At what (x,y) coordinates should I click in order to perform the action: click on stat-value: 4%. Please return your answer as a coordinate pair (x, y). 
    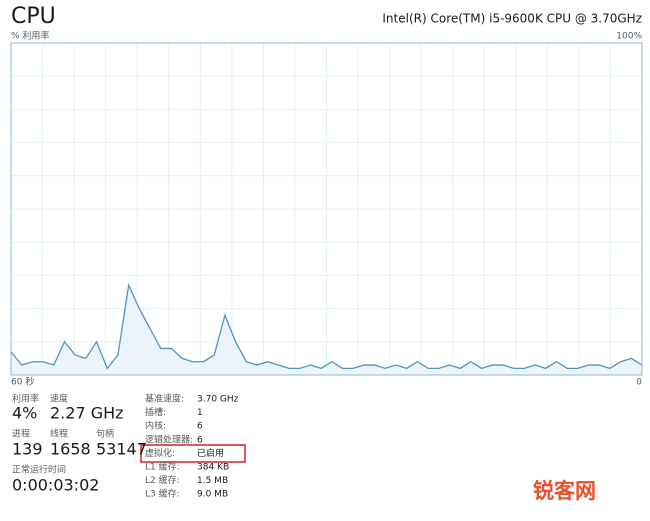
    Looking at the image, I should click on (24, 413).